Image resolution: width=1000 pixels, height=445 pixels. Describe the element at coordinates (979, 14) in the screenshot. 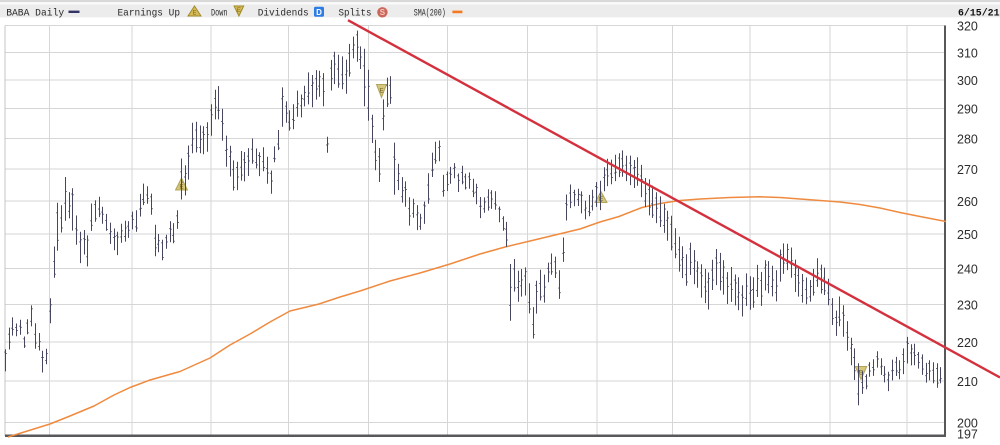

I see `svg-text: 6/15/21` at that location.